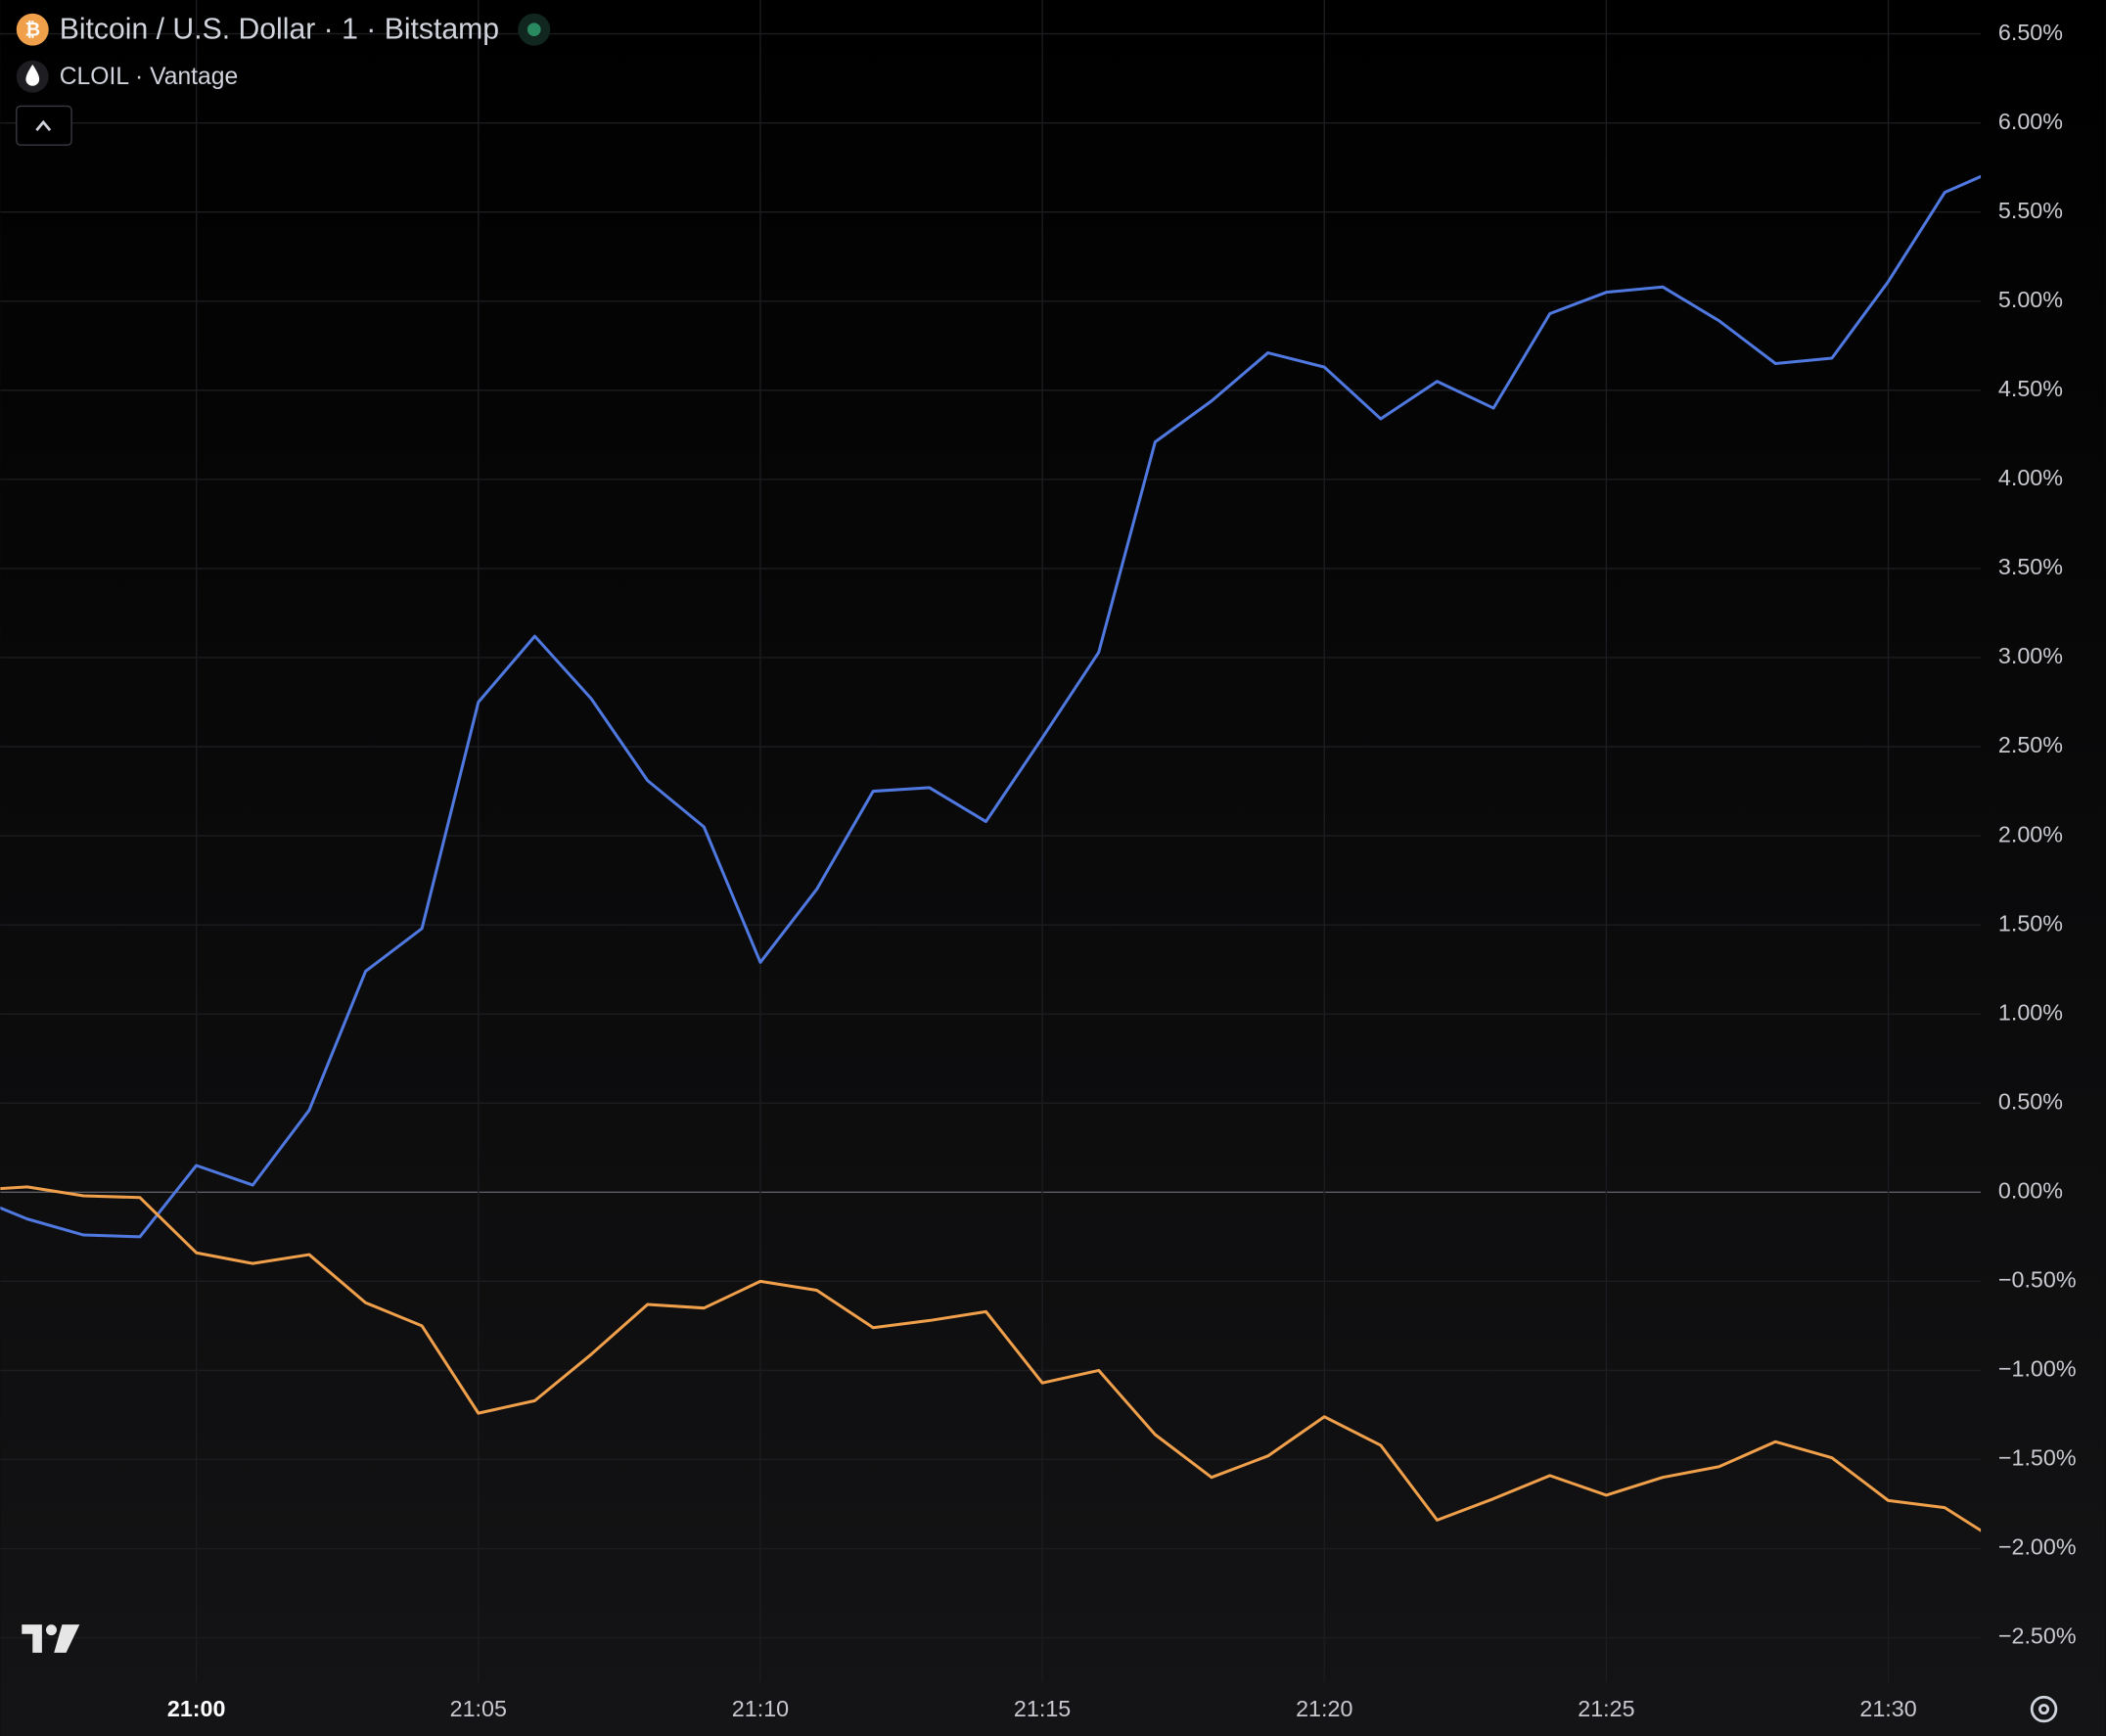 This screenshot has width=2106, height=1736. Describe the element at coordinates (280, 30) in the screenshot. I see `legend-entry: Bitcoin / U.S. Dollar · 1 · Bitstamp` at that location.